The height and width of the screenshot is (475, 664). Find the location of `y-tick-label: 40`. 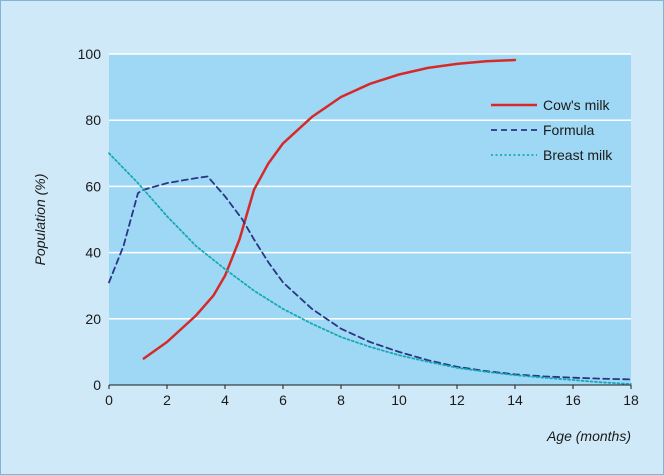

y-tick-label: 40 is located at coordinates (93, 253).